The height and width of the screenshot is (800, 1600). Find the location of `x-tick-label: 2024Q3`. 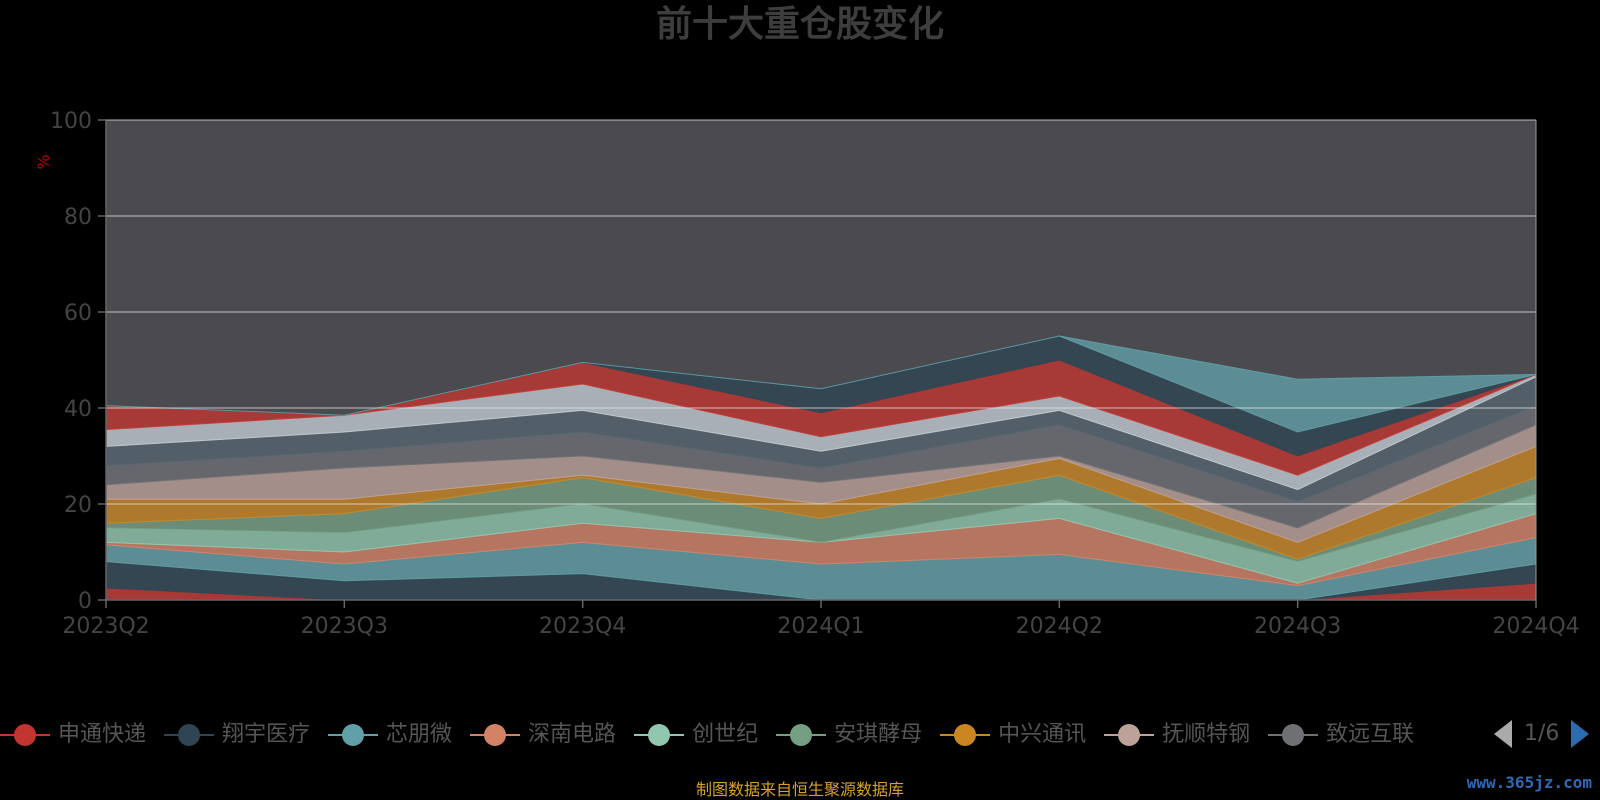

x-tick-label: 2024Q3 is located at coordinates (1297, 626).